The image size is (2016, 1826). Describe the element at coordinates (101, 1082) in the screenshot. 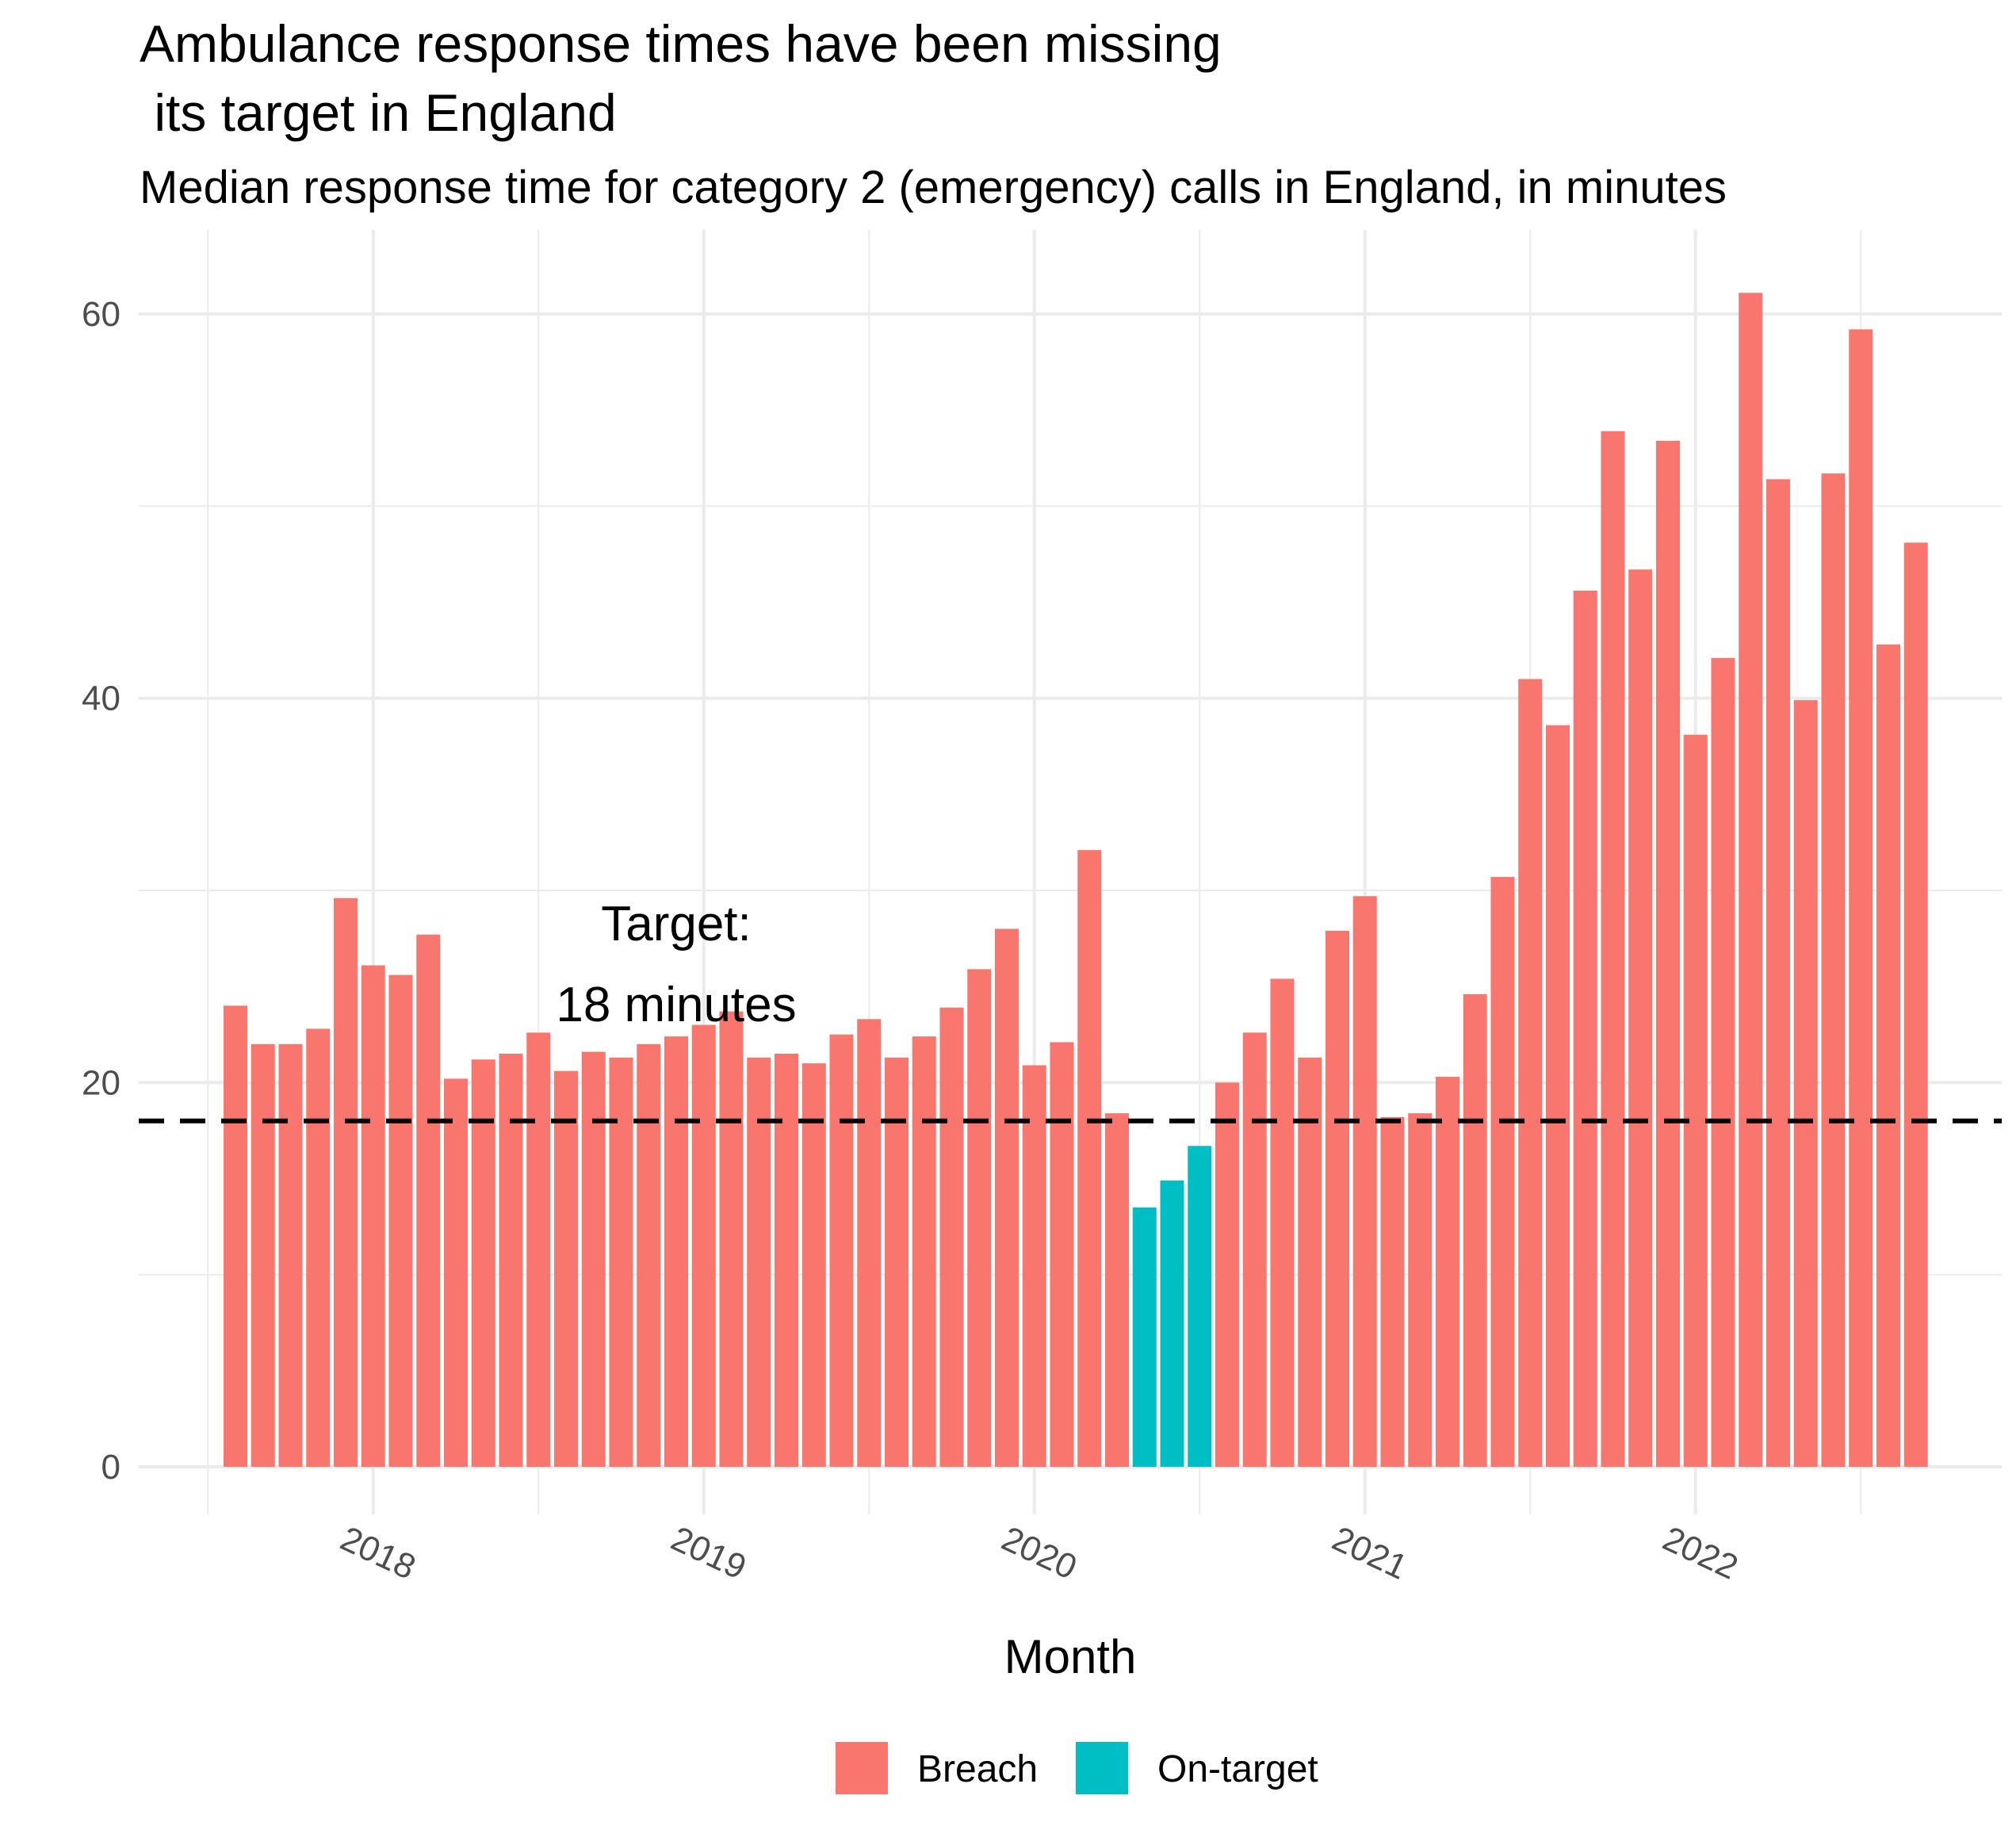

I see `y-tick-label: 20` at that location.